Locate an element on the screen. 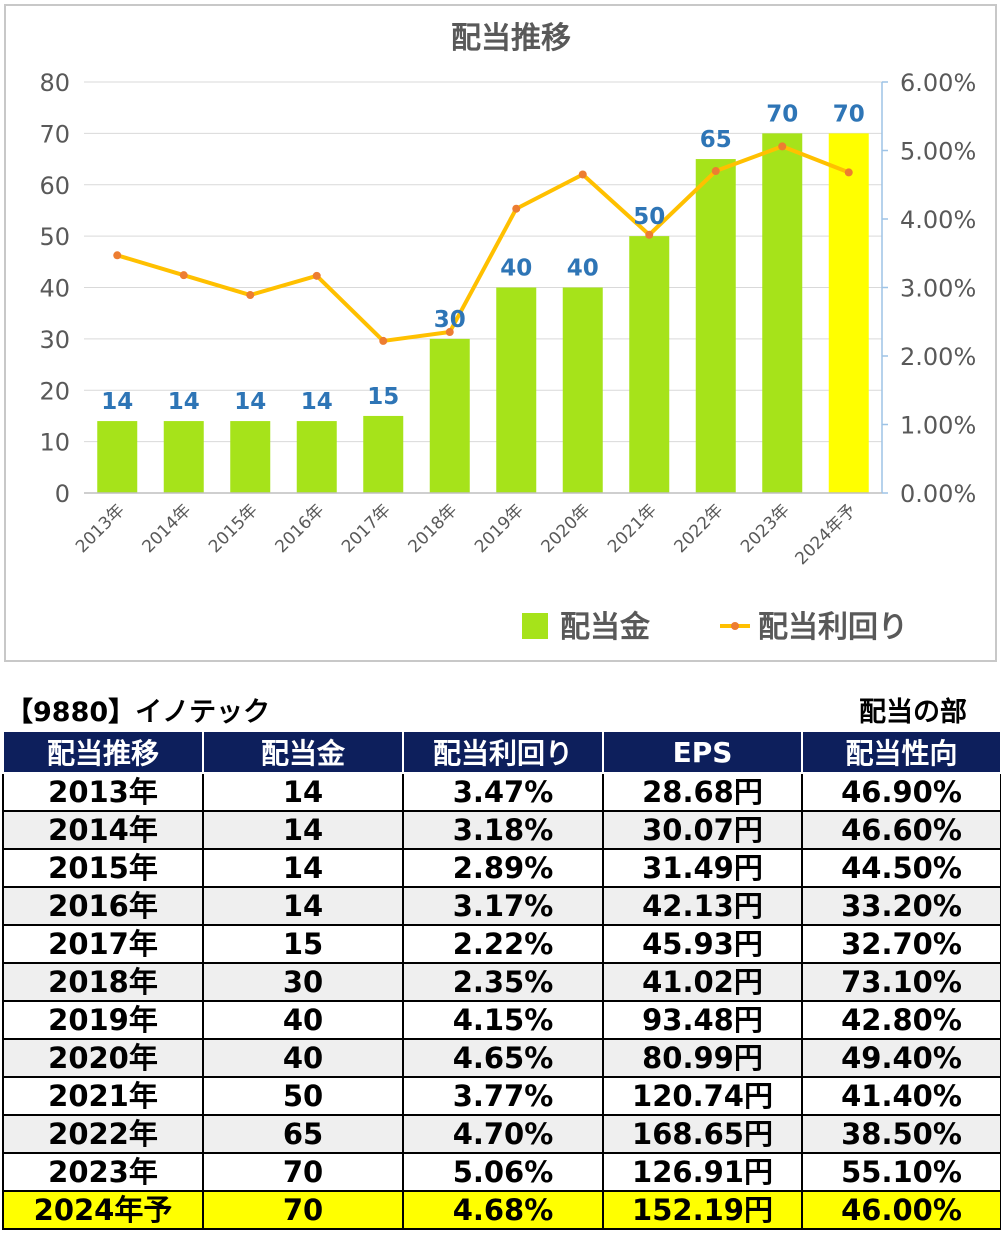  cell-yield: 4.15% is located at coordinates (503, 1020).